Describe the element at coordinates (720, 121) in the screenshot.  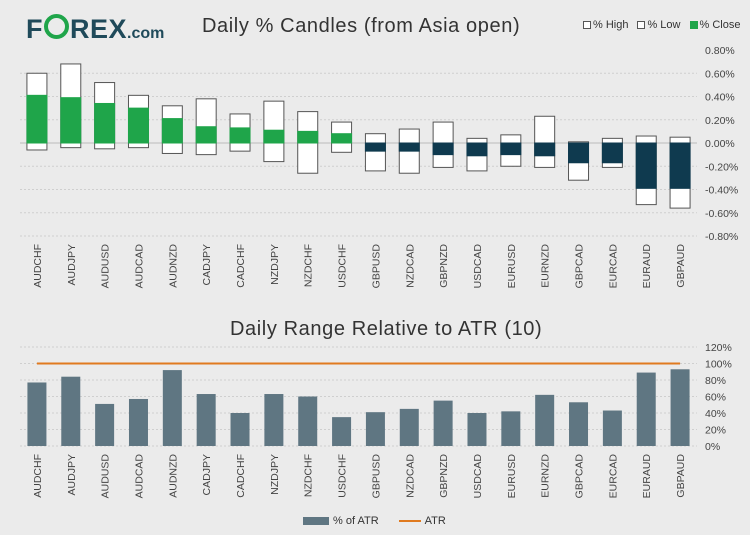
I see `y-tick-label: 0.20%` at that location.